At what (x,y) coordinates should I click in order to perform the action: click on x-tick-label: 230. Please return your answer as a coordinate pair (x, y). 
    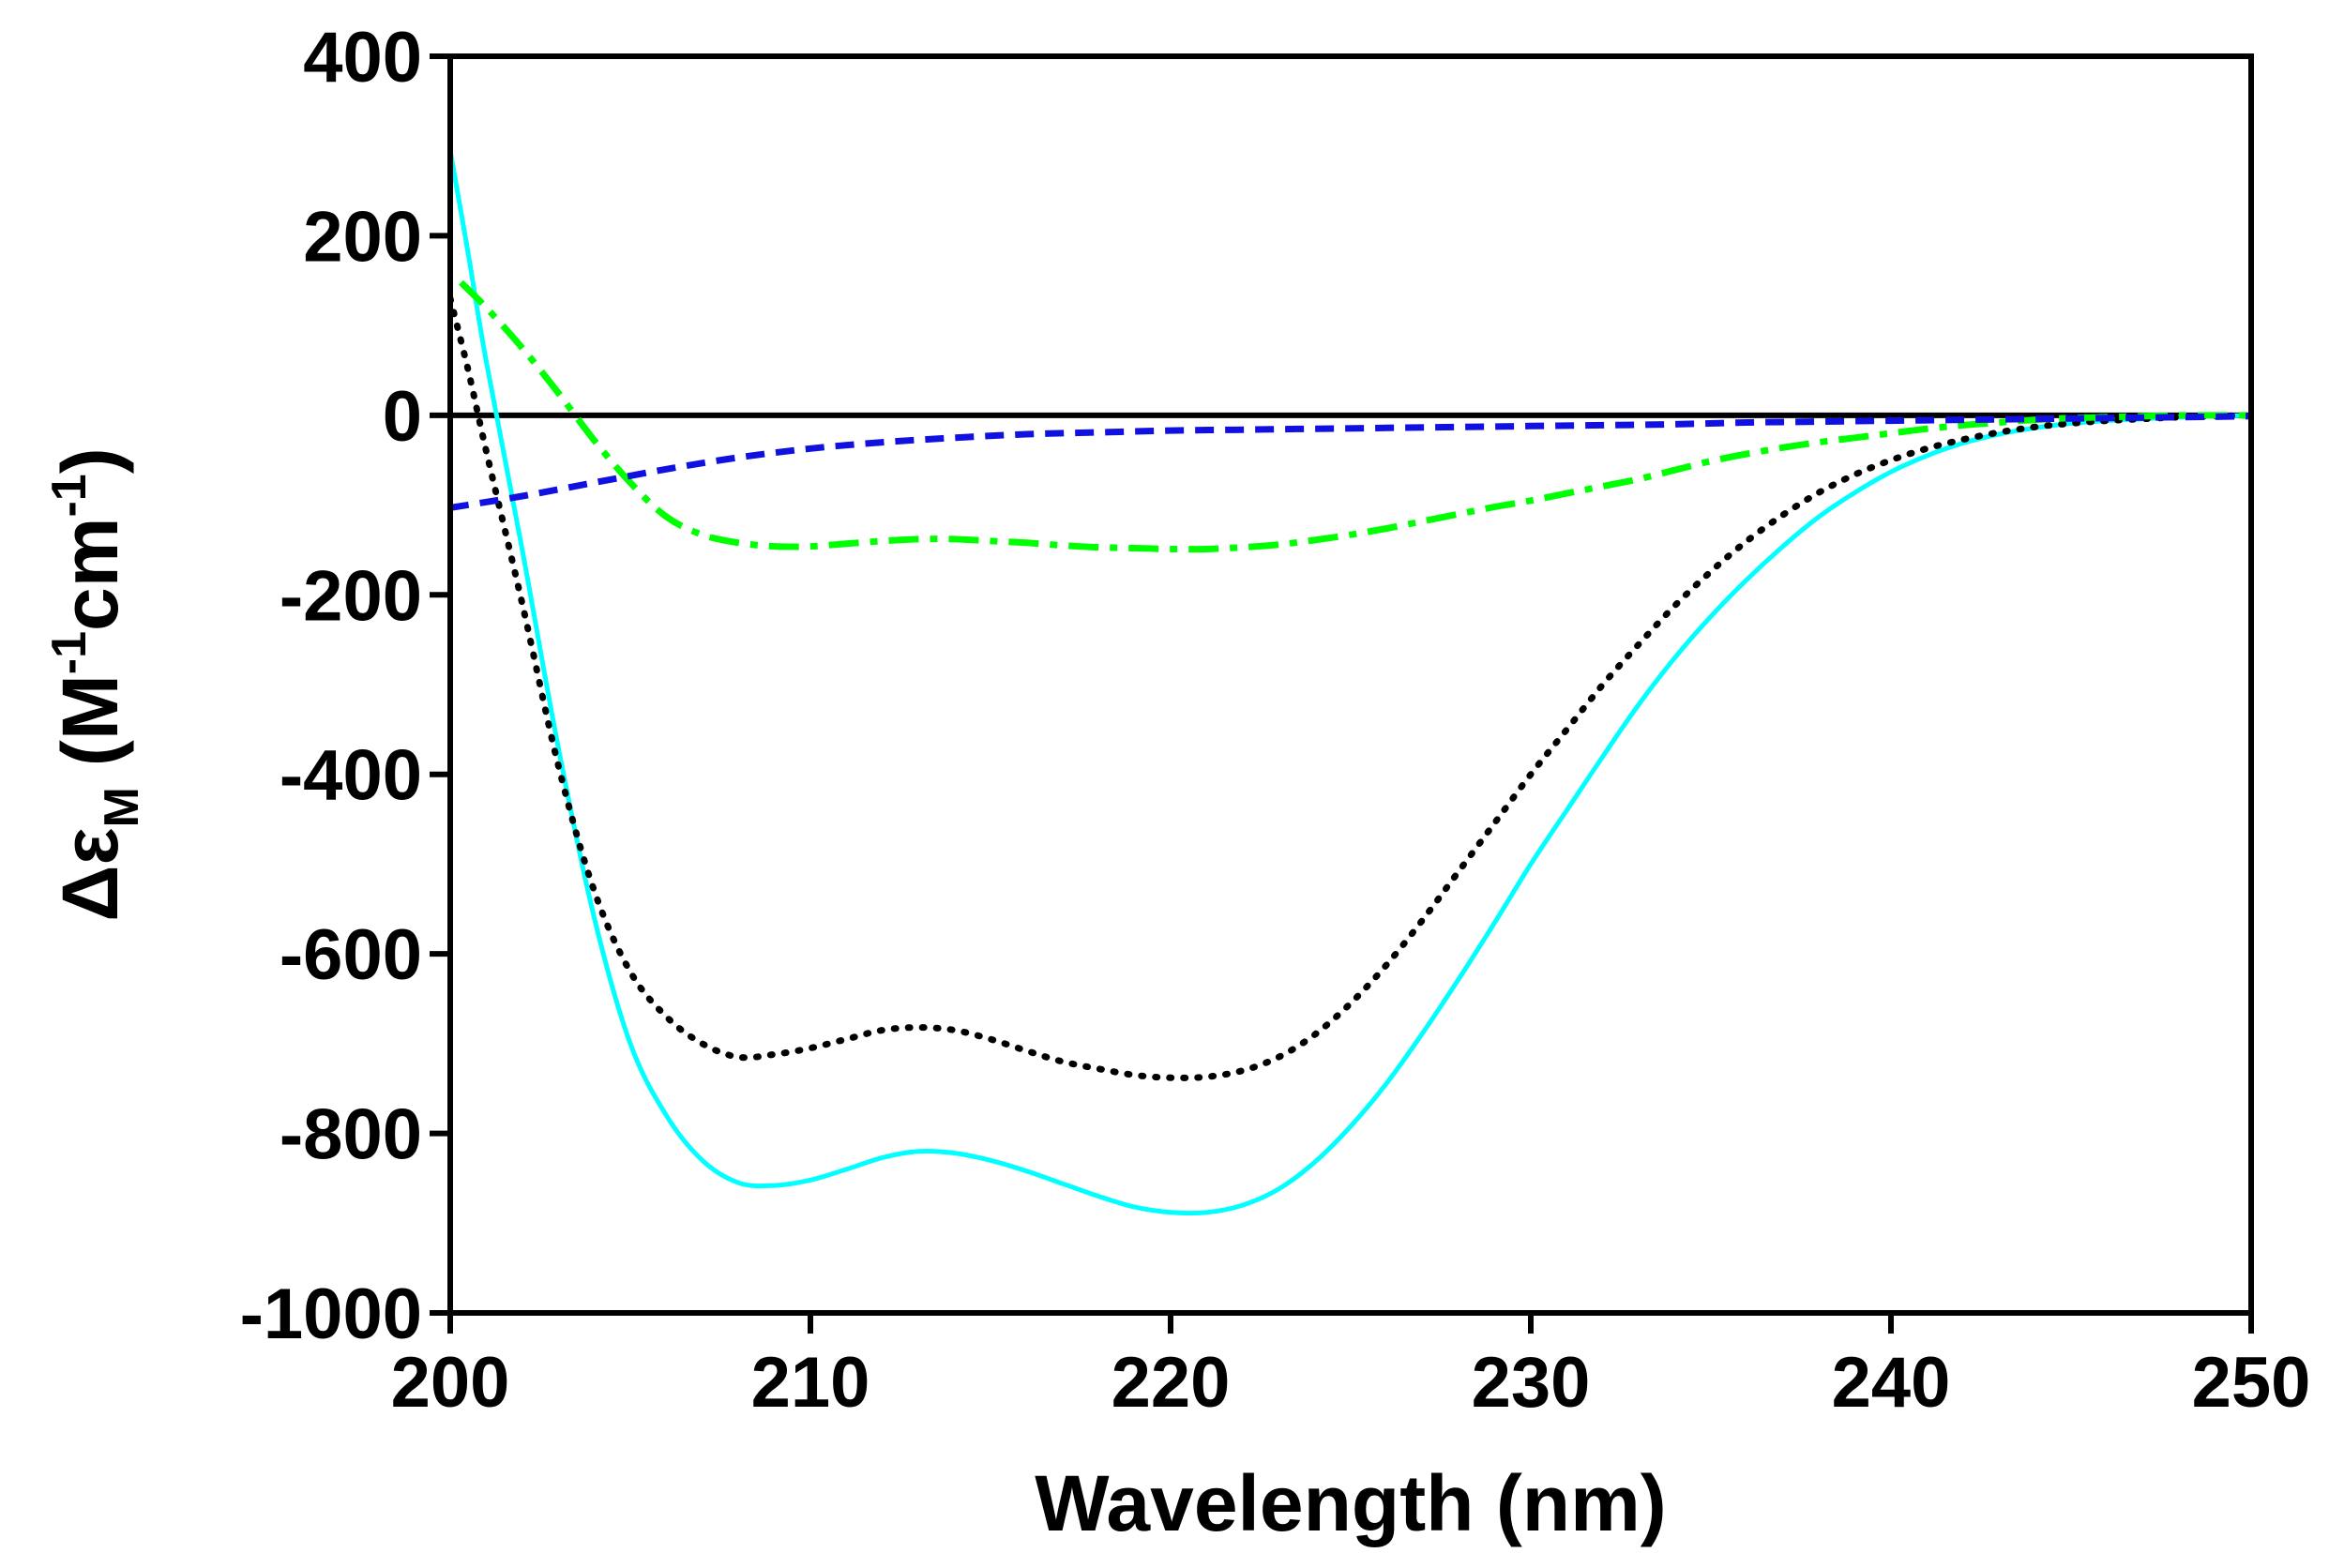
    Looking at the image, I should click on (1531, 1383).